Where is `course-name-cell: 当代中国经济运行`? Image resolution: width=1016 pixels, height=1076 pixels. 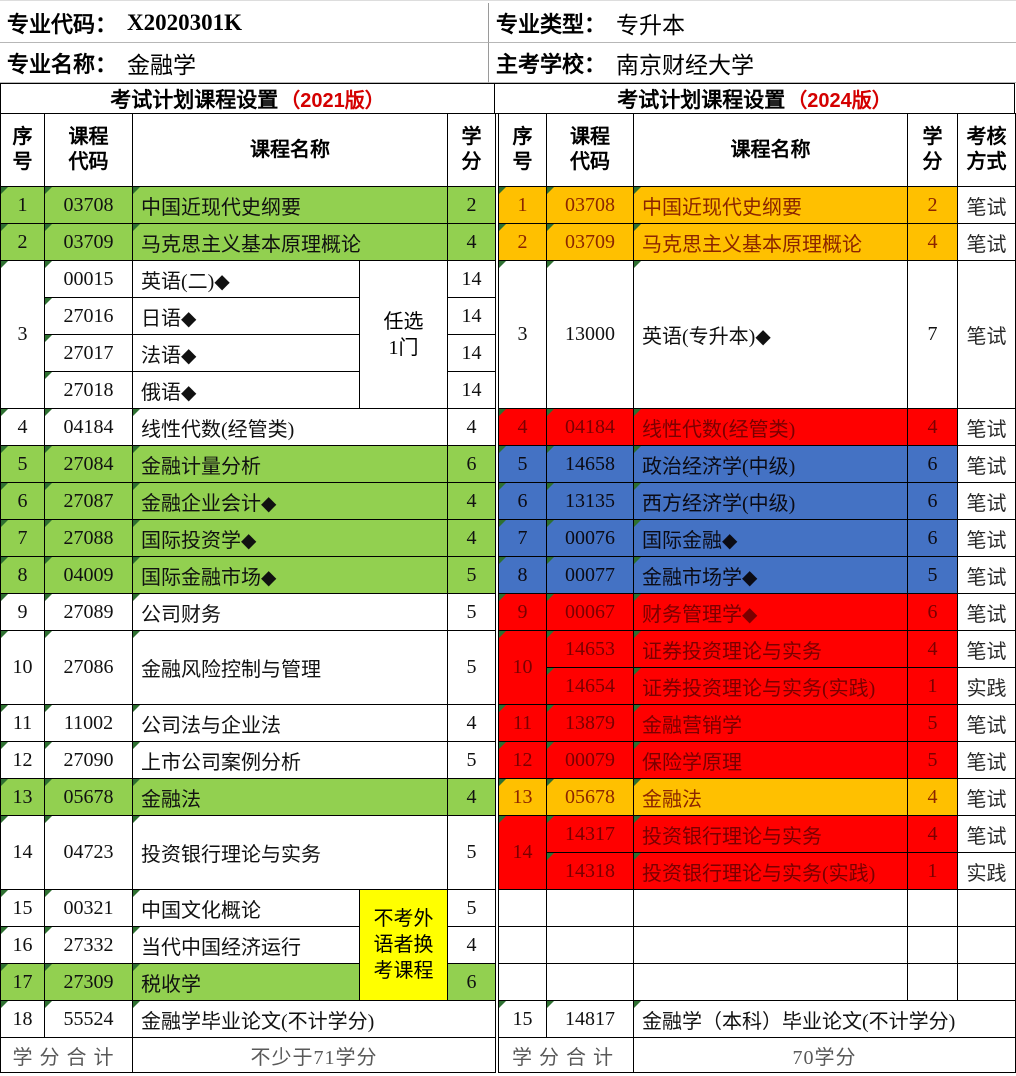
course-name-cell: 当代中国经济运行 is located at coordinates (246, 945).